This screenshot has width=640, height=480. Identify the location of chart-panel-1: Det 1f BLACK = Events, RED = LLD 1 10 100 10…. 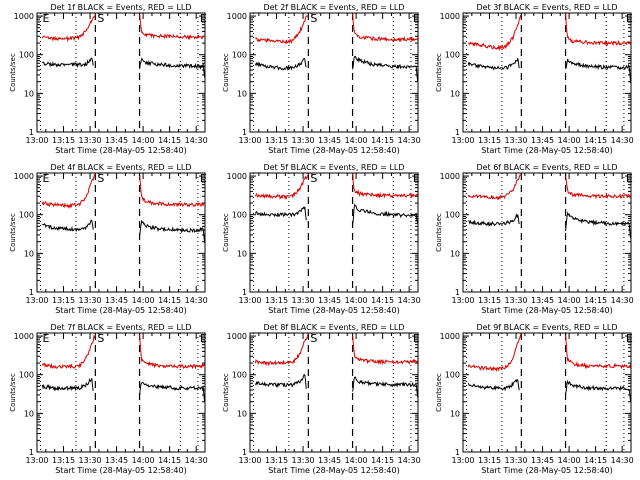
(108, 79).